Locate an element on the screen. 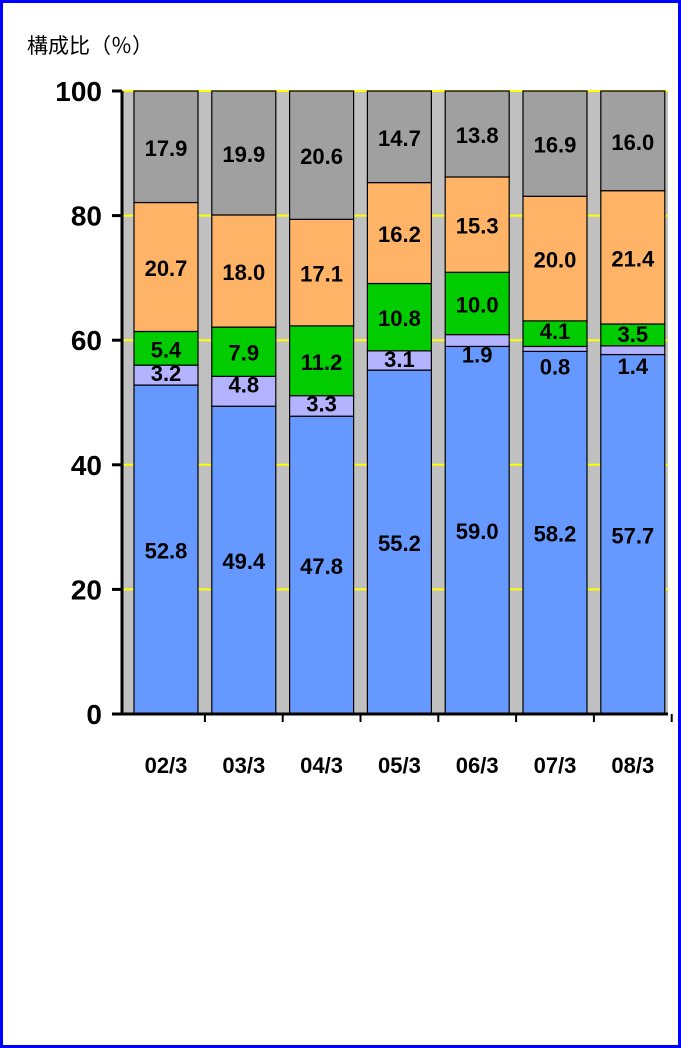 This screenshot has height=1048, width=681. data-label: 17.1 is located at coordinates (321, 274).